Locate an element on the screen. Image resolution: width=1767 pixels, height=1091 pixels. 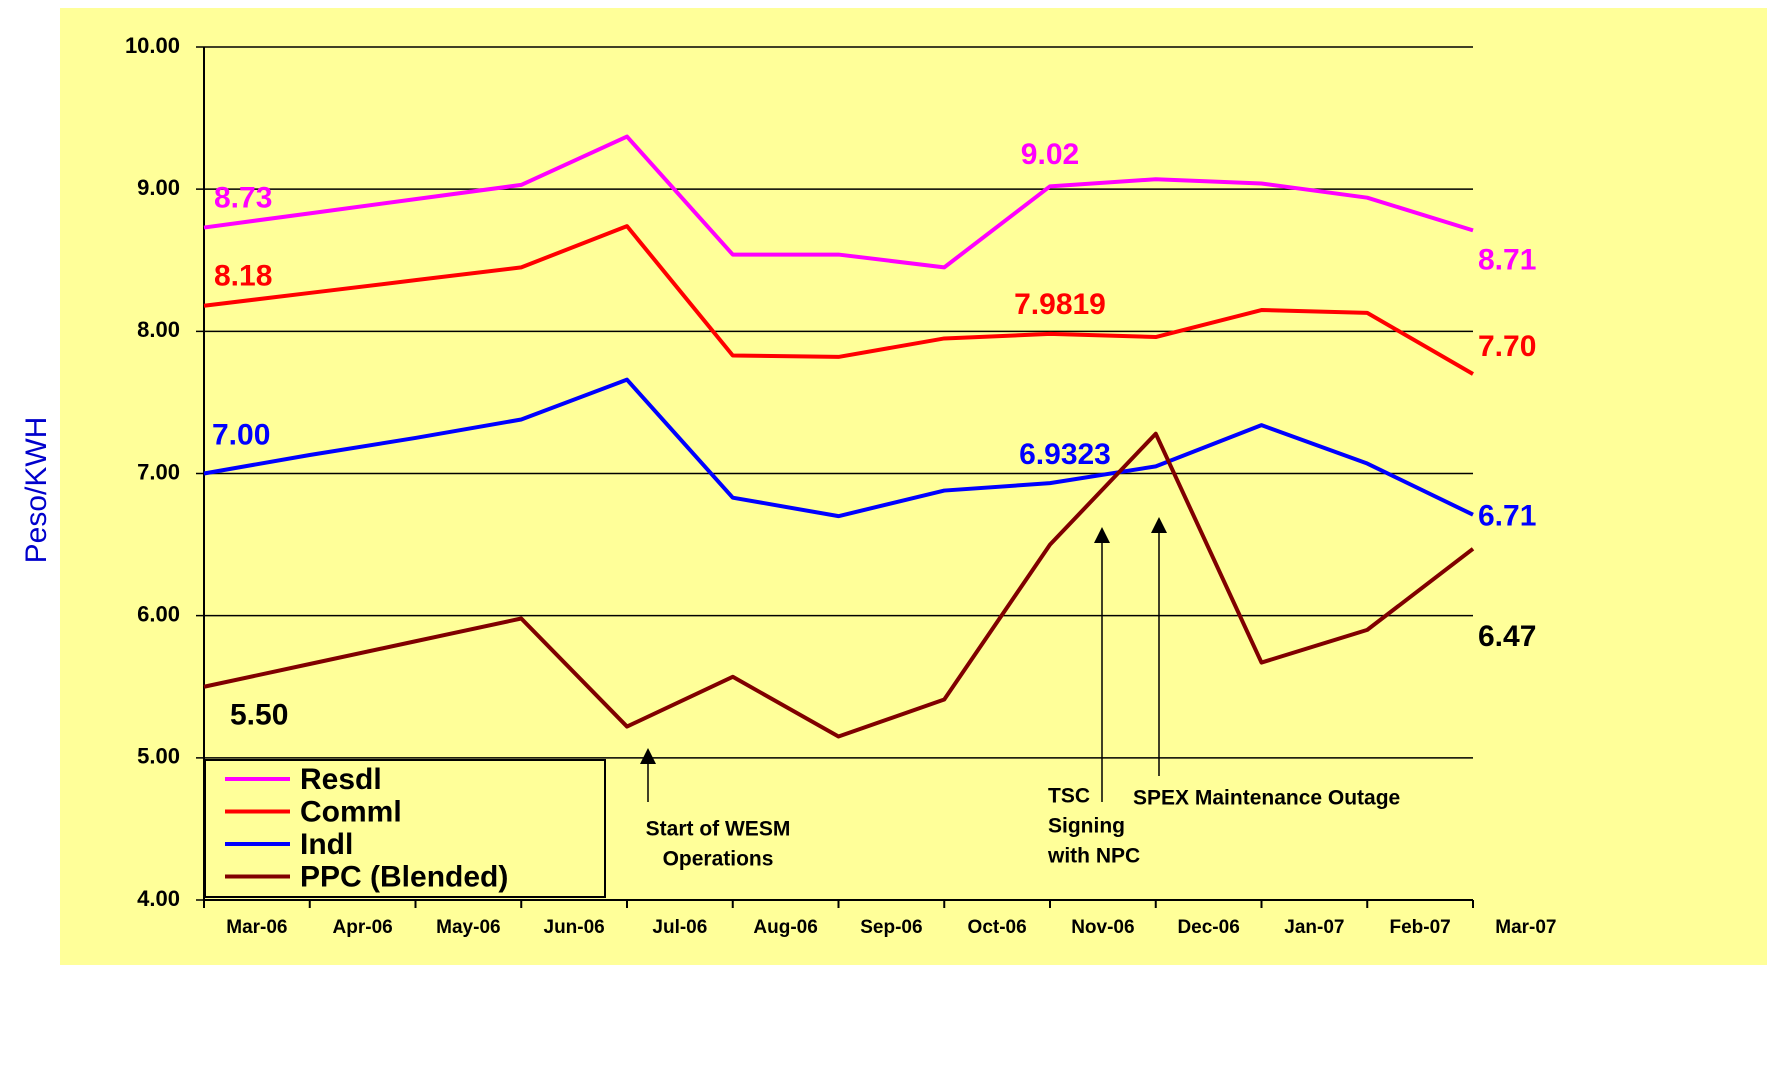
legend-label: Resdl is located at coordinates (341, 779).